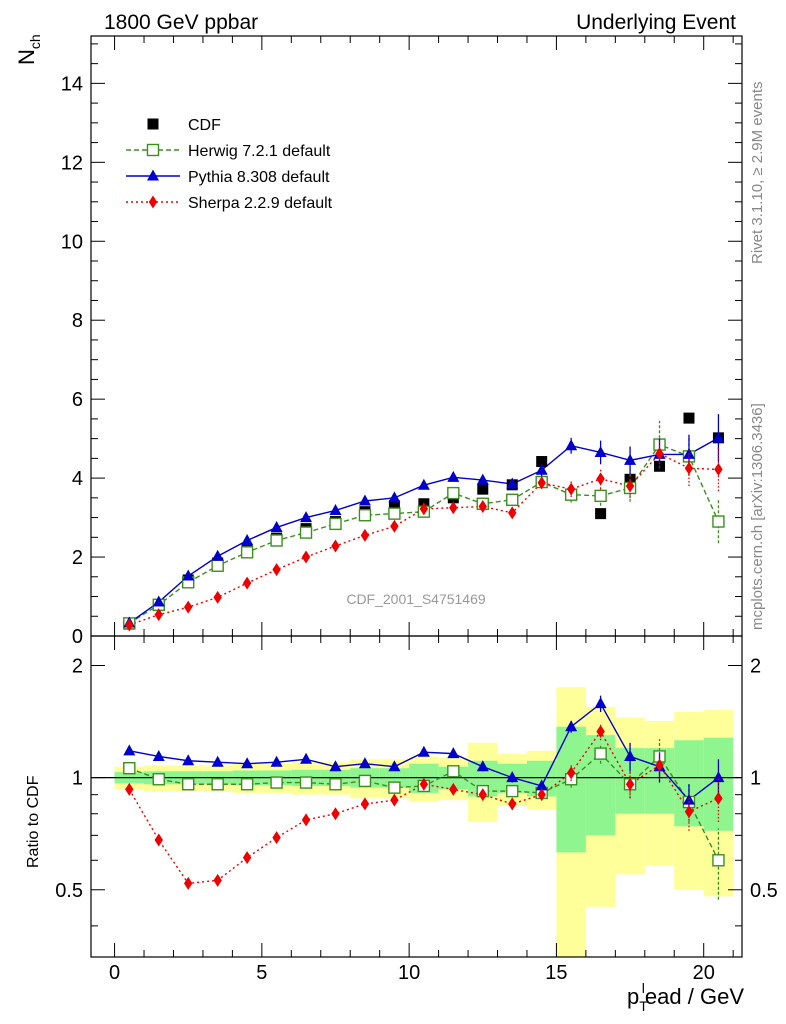 The width and height of the screenshot is (786, 1024). I want to click on xtick-label: 10, so click(409, 973).